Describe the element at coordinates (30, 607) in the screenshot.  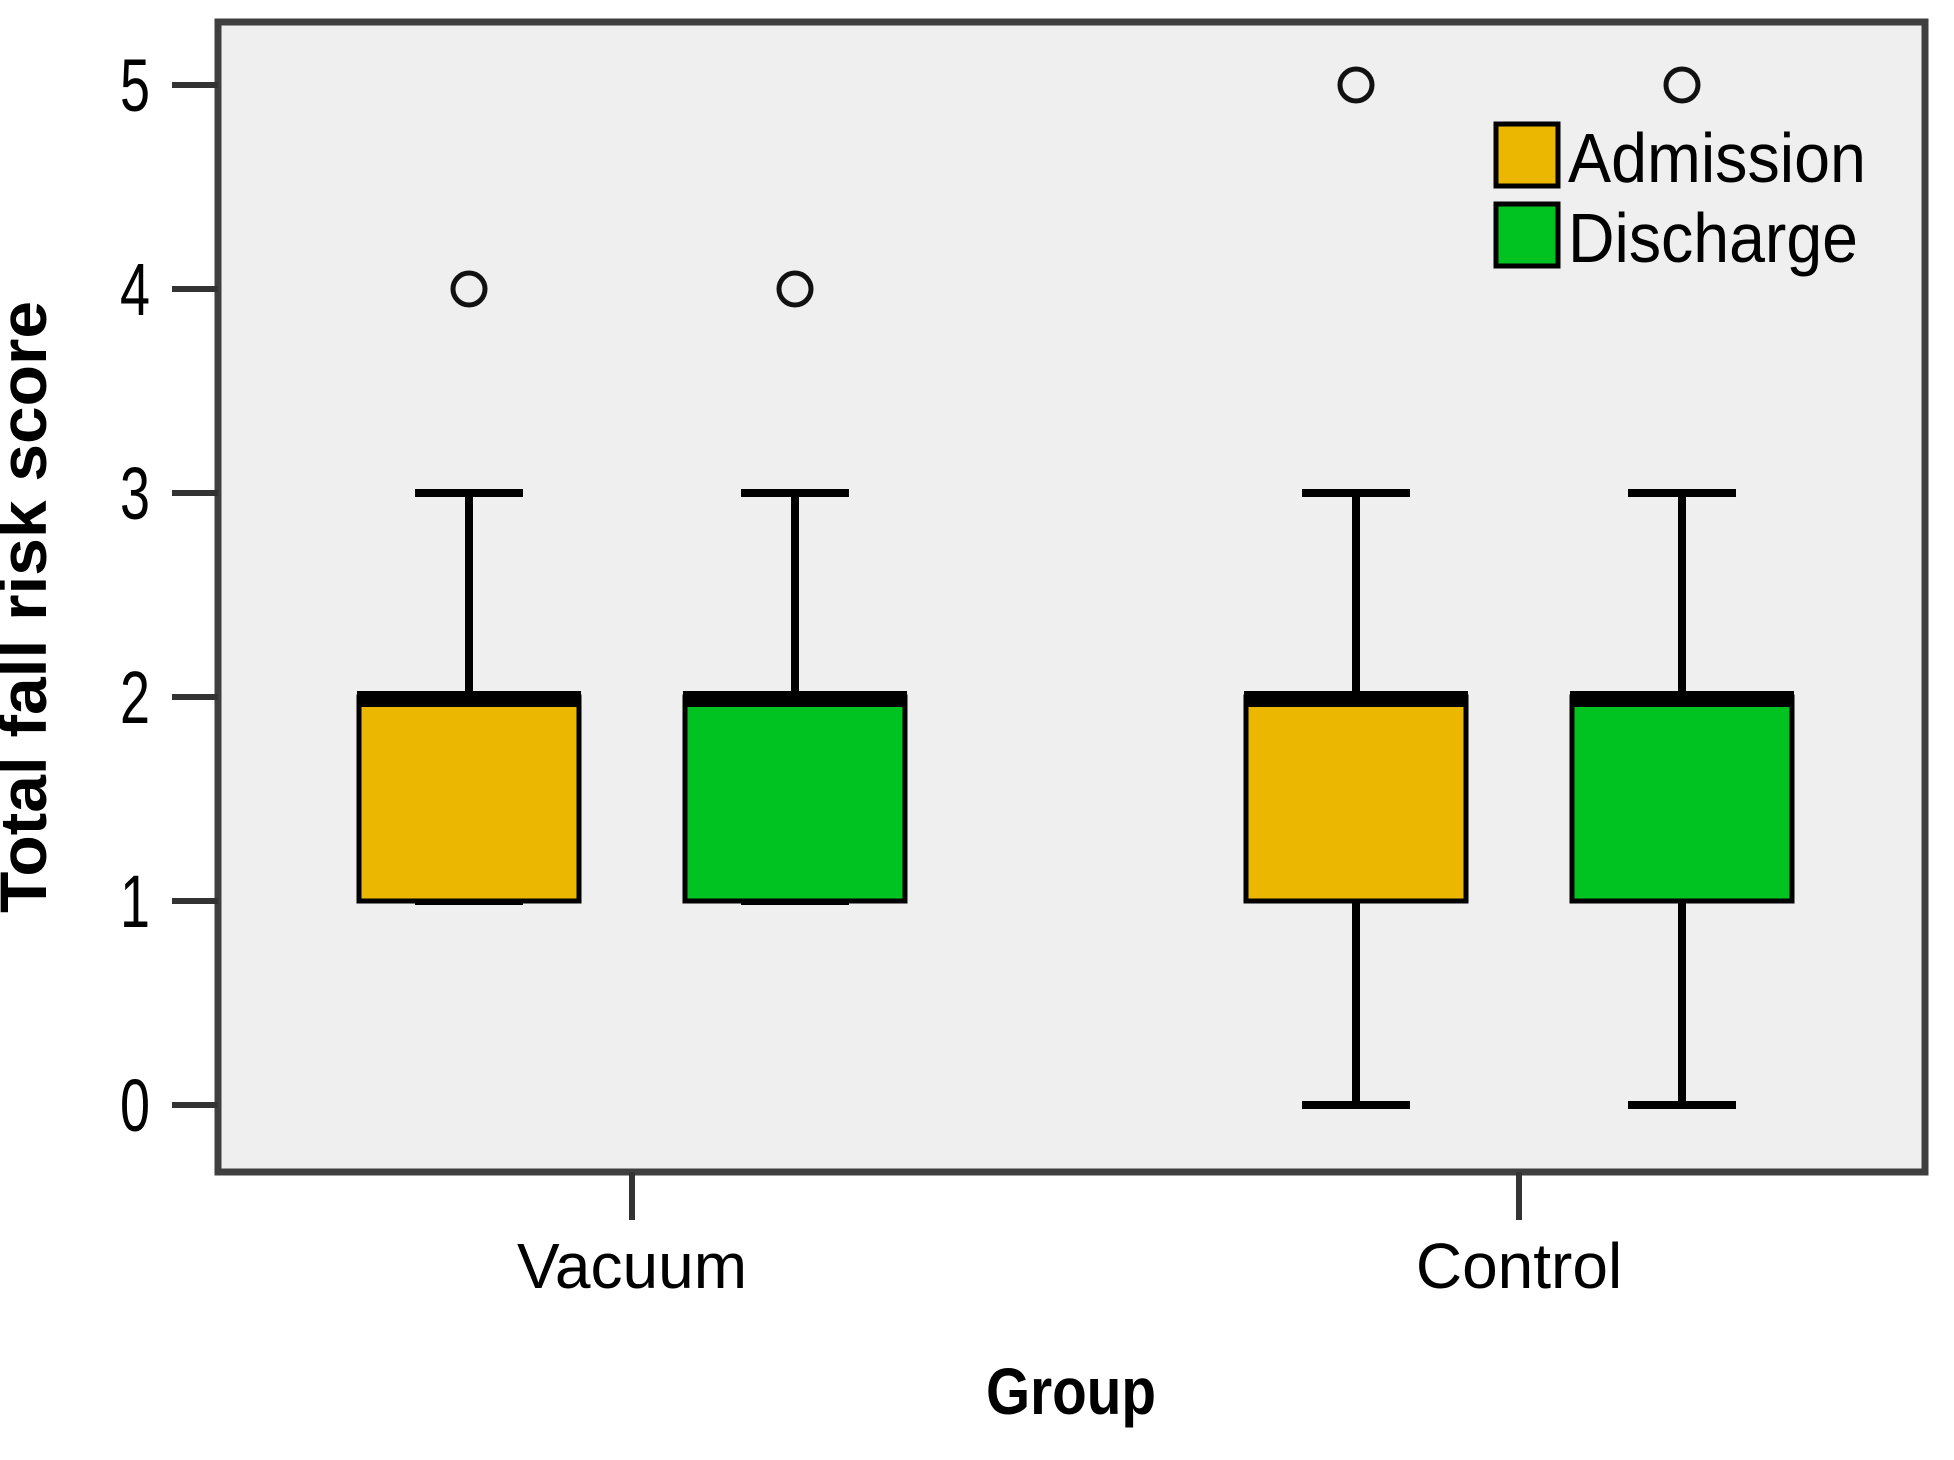
I see `y-axis-title: Total fall risk score` at that location.